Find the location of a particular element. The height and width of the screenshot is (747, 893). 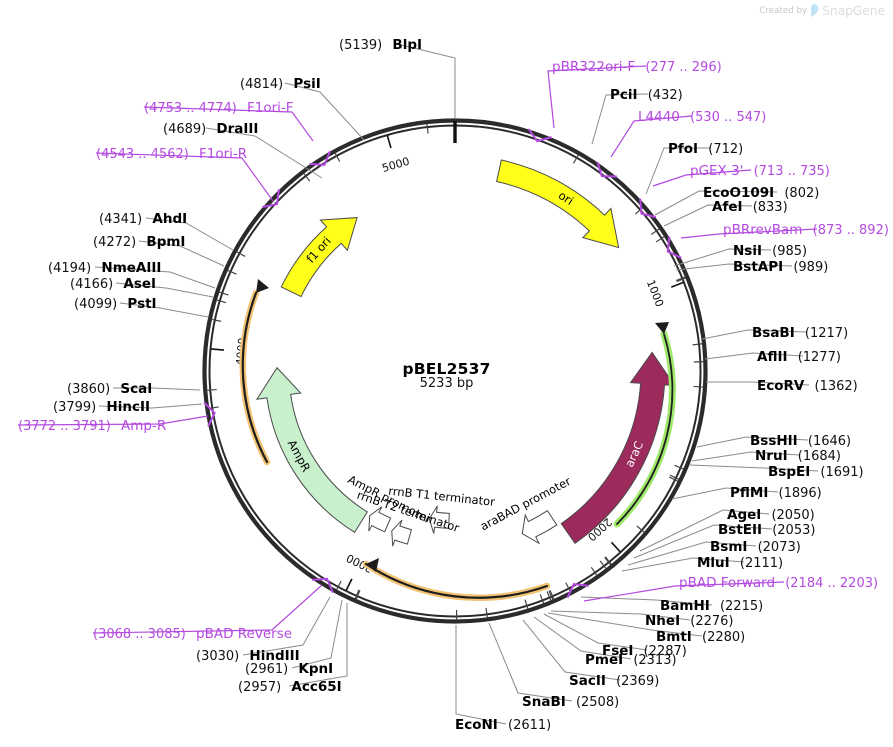

enzyme-name: AhdI is located at coordinates (170, 219).